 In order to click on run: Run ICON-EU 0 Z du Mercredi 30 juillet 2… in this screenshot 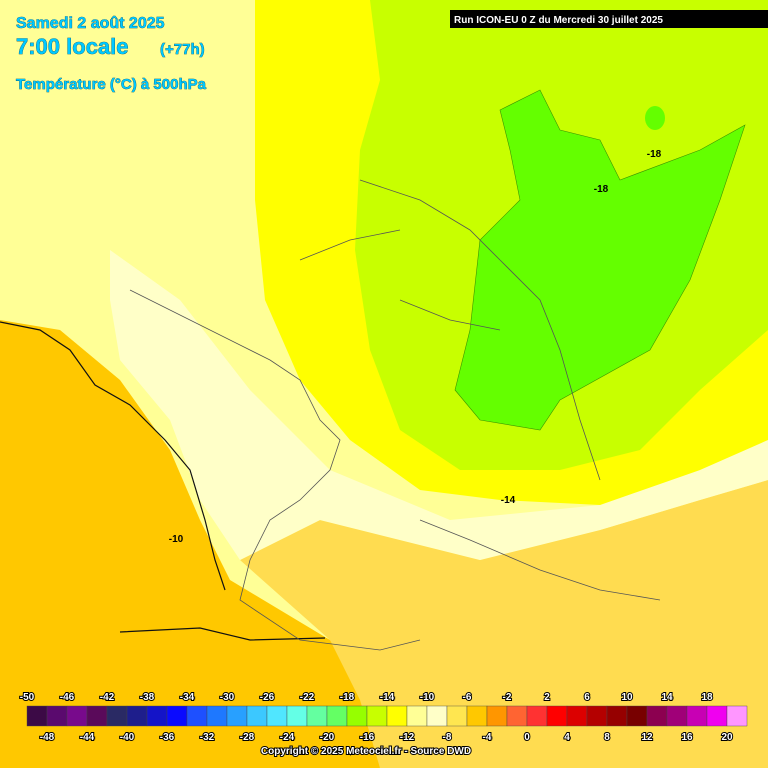, I will do `click(558, 20)`.